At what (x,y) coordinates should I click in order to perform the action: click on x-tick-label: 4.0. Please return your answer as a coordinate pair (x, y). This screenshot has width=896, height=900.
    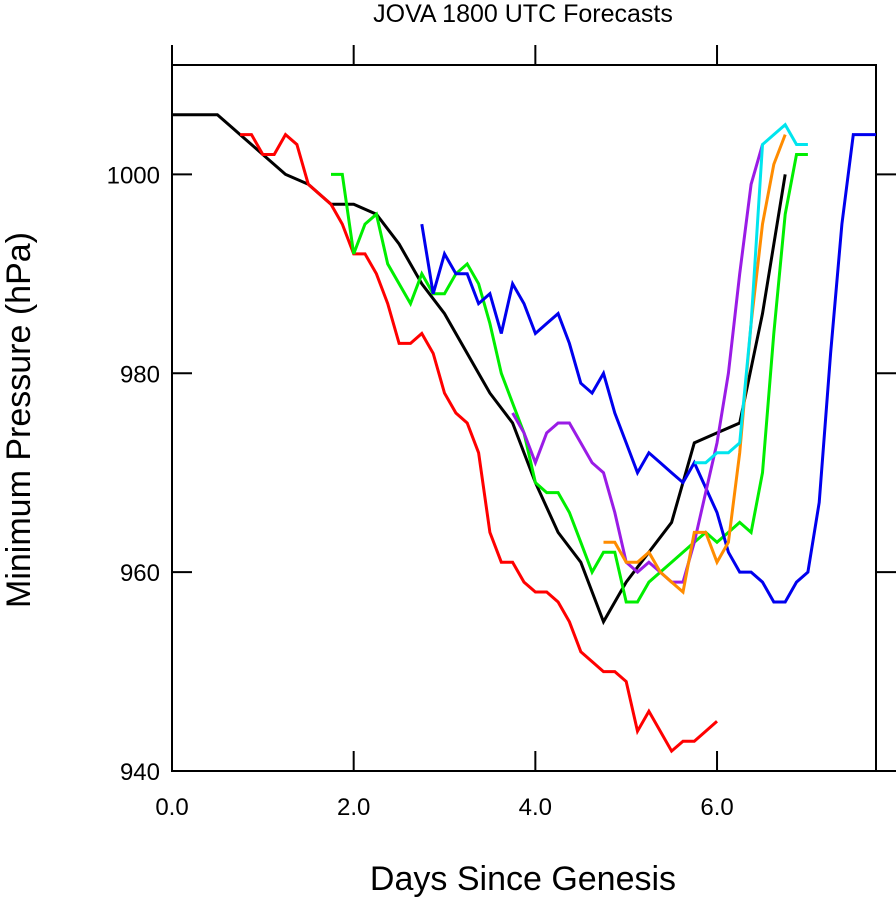
    Looking at the image, I should click on (535, 807).